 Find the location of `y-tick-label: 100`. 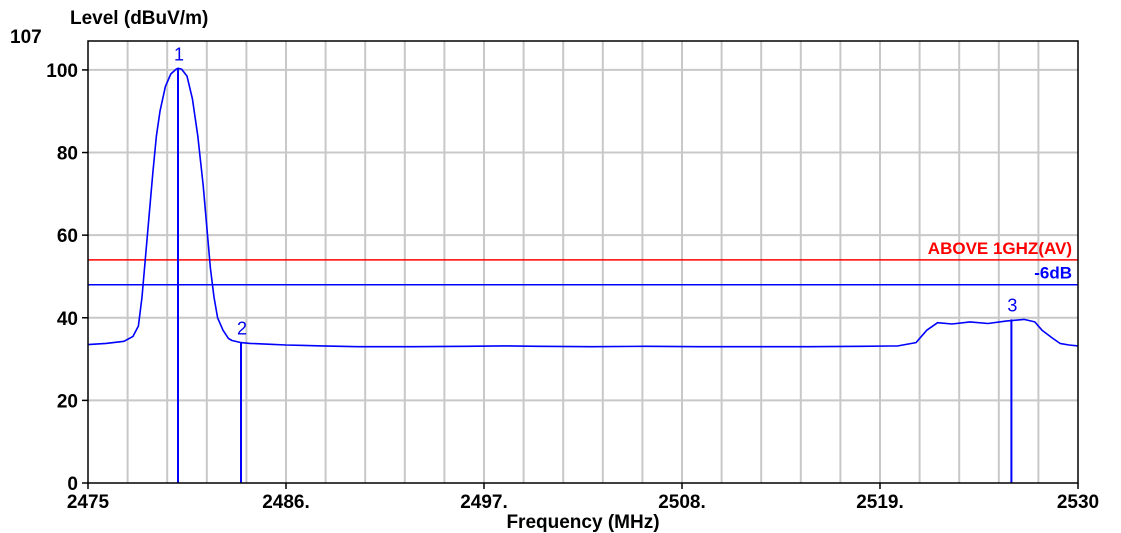

y-tick-label: 100 is located at coordinates (62, 71).